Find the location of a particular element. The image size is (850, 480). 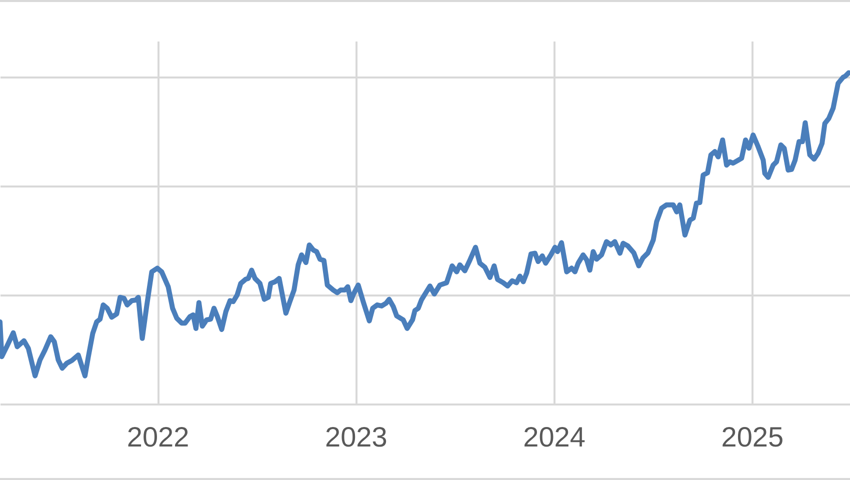

x-tick-label: 2023 is located at coordinates (356, 437).